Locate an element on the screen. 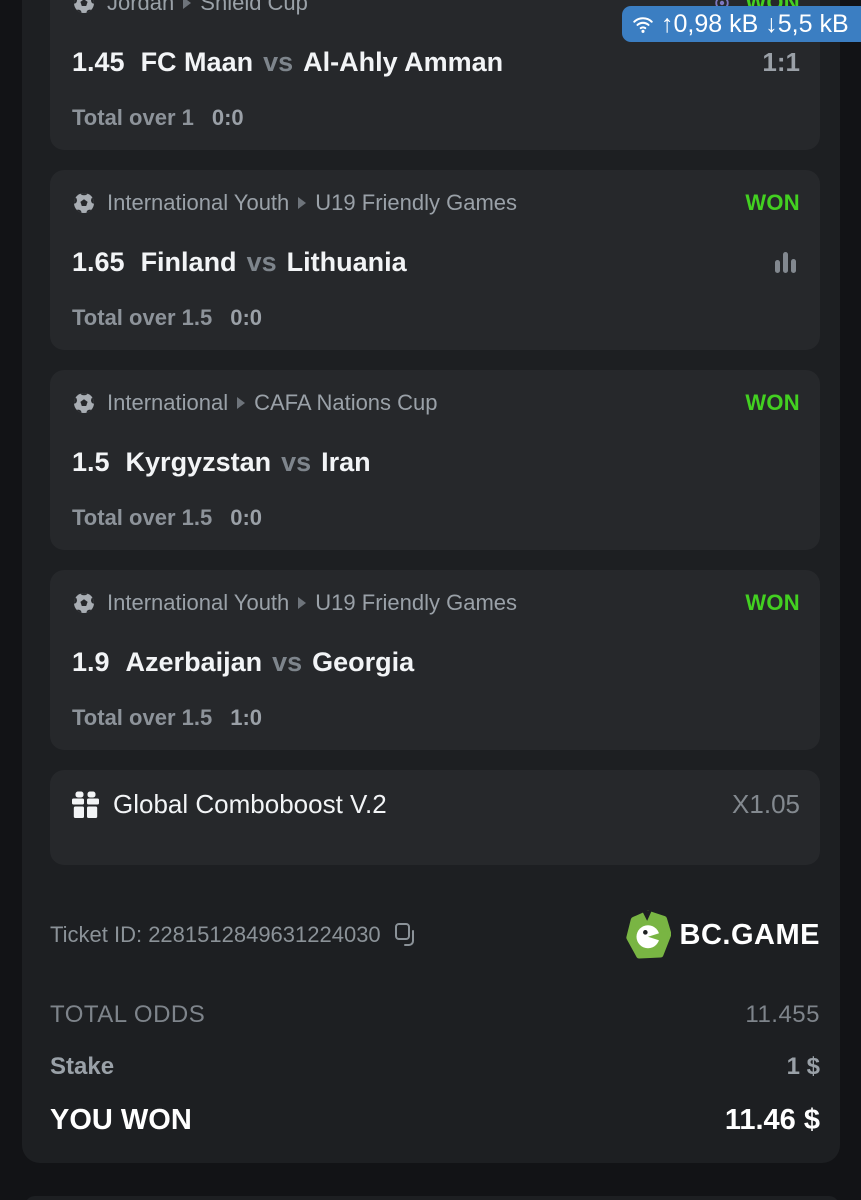 This screenshot has width=861, height=1200. league-name: Jordan is located at coordinates (141, 7).